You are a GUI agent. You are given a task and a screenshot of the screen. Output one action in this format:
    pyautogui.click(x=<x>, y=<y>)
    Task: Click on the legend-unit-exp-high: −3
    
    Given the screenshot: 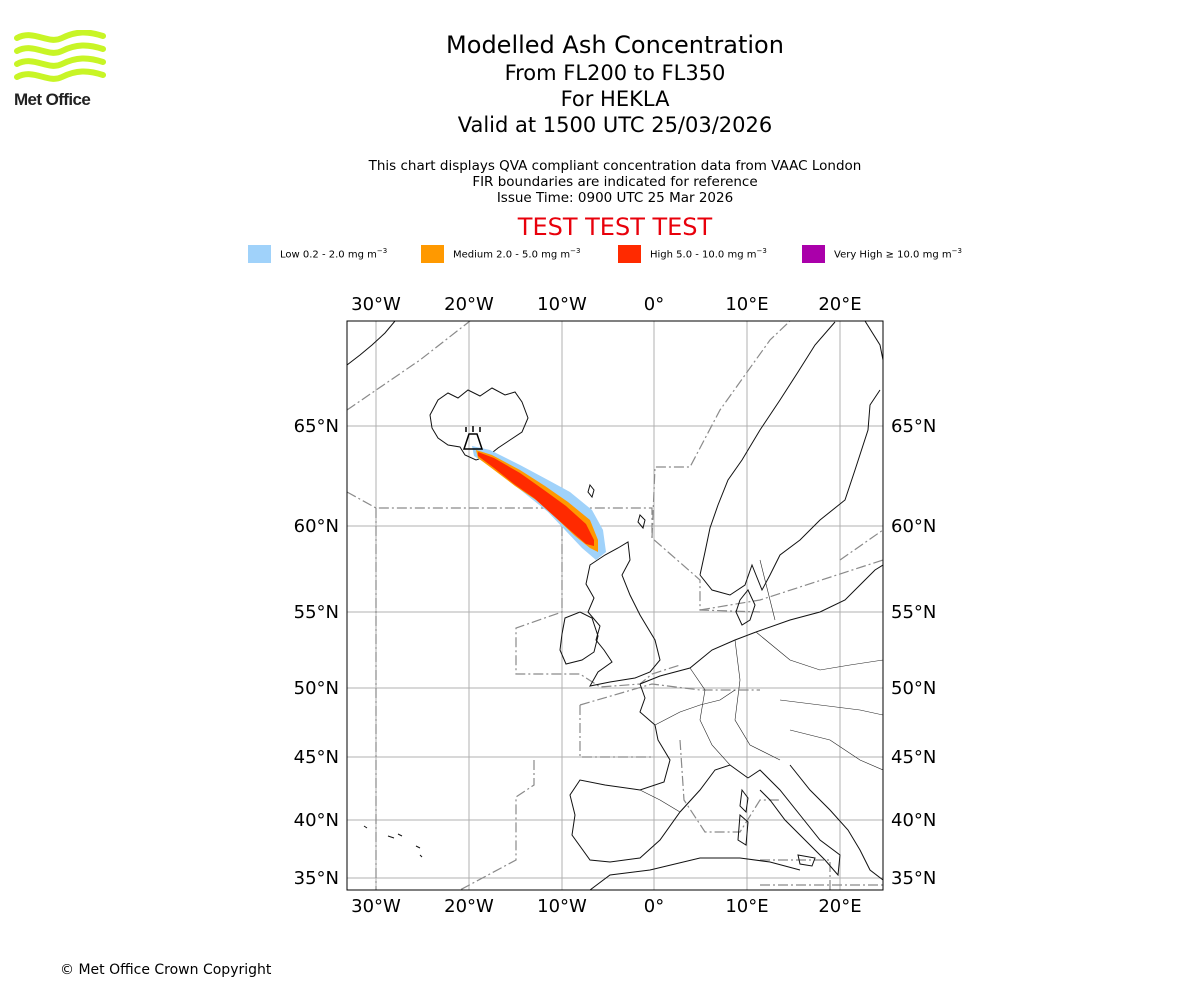 What is the action you would take?
    pyautogui.click(x=761, y=250)
    